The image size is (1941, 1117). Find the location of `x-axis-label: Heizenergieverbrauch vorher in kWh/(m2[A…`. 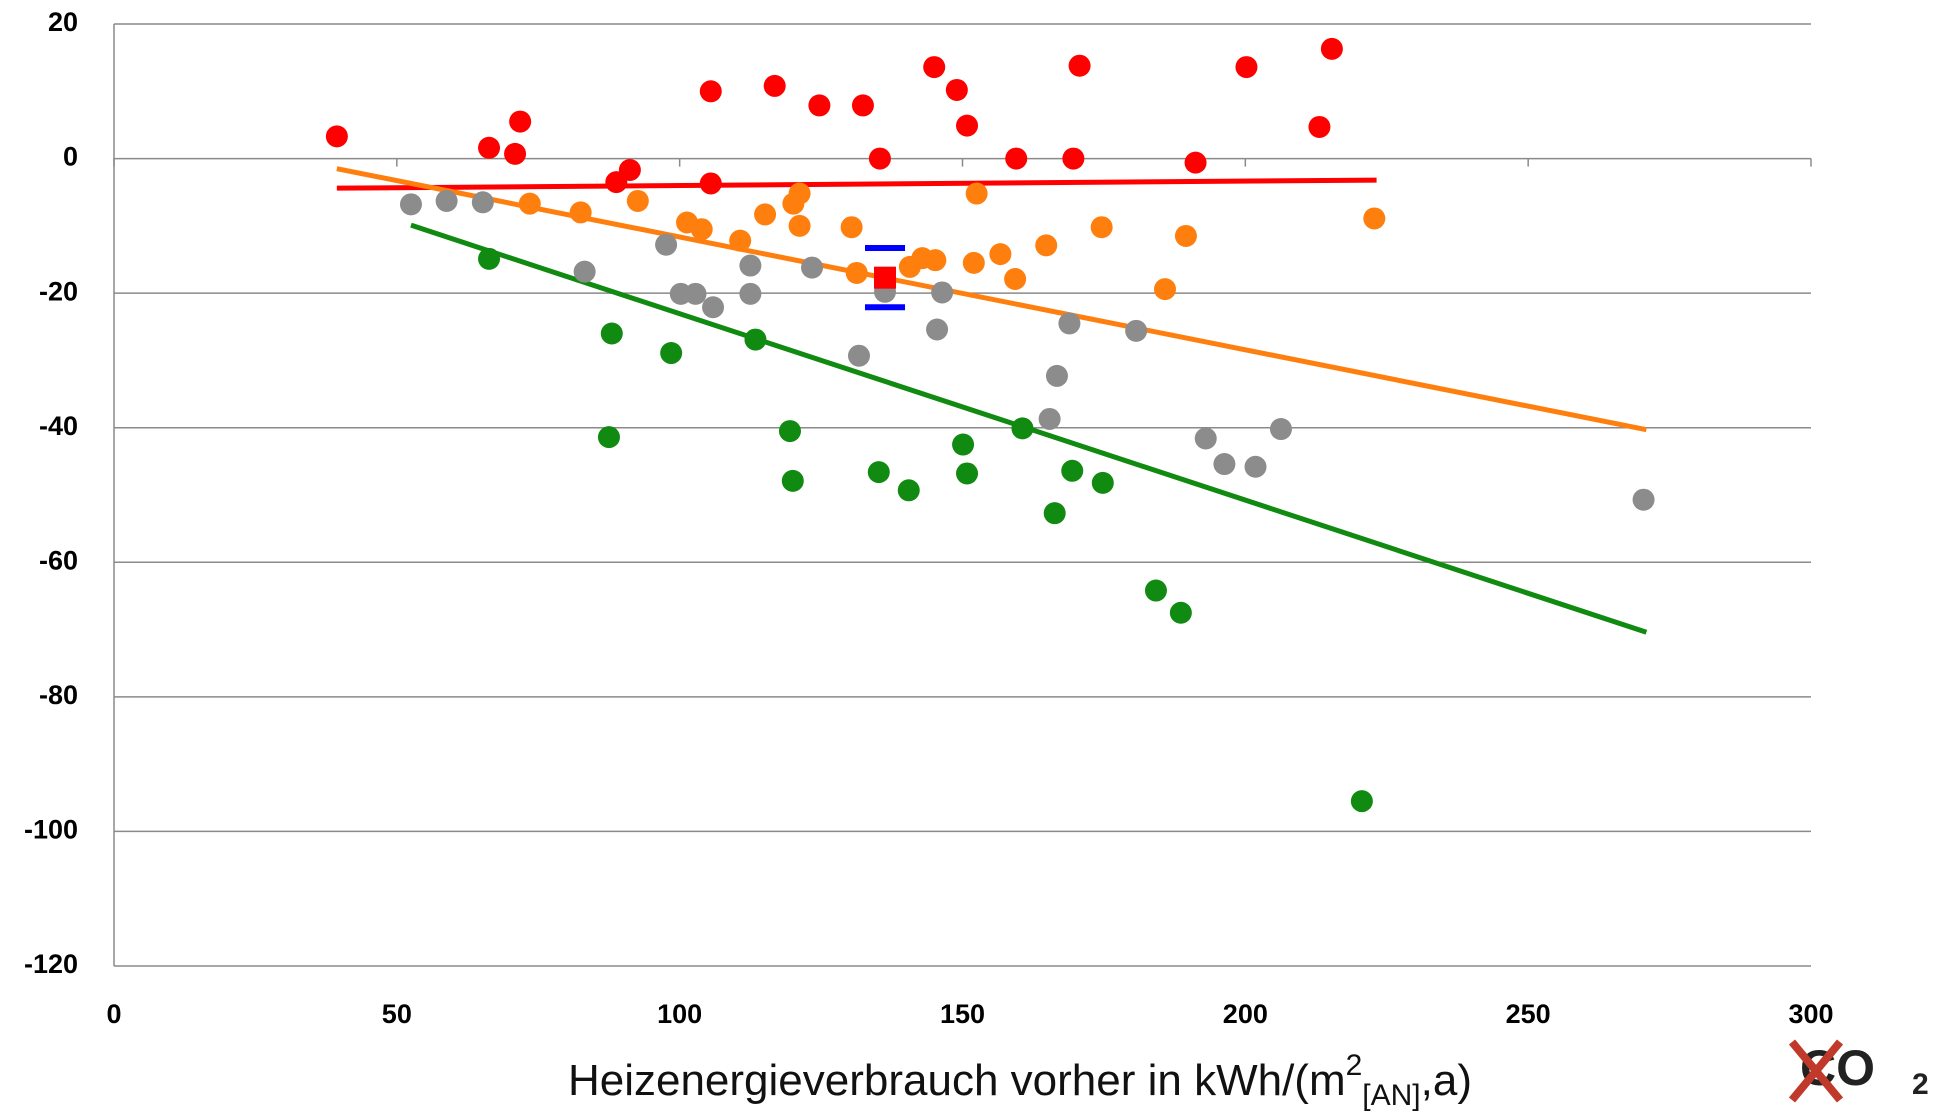

x-axis-label: Heizenergieverbrauch vorher in kWh/(m2[A… is located at coordinates (1020, 1080).